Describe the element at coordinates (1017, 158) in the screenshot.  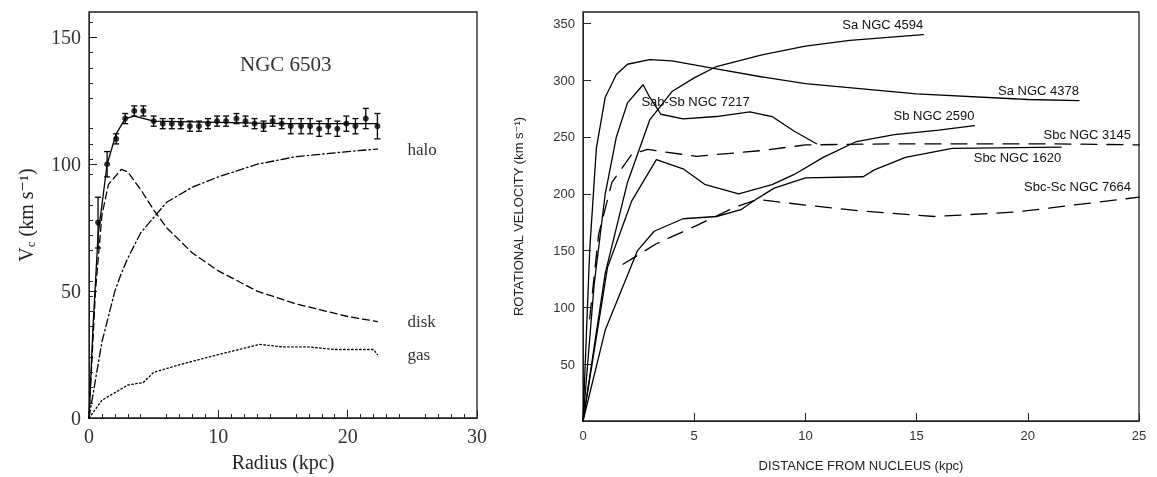
I see `series-label: Sbc NGC 1620` at that location.